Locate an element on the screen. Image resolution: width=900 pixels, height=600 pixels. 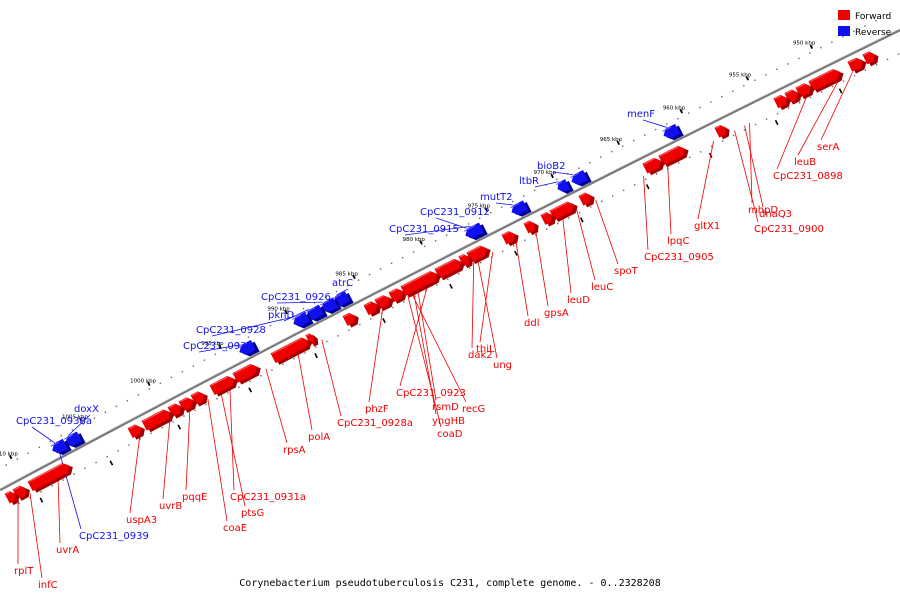
reverse-gene-label: CpC231_0915 is located at coordinates (424, 229).